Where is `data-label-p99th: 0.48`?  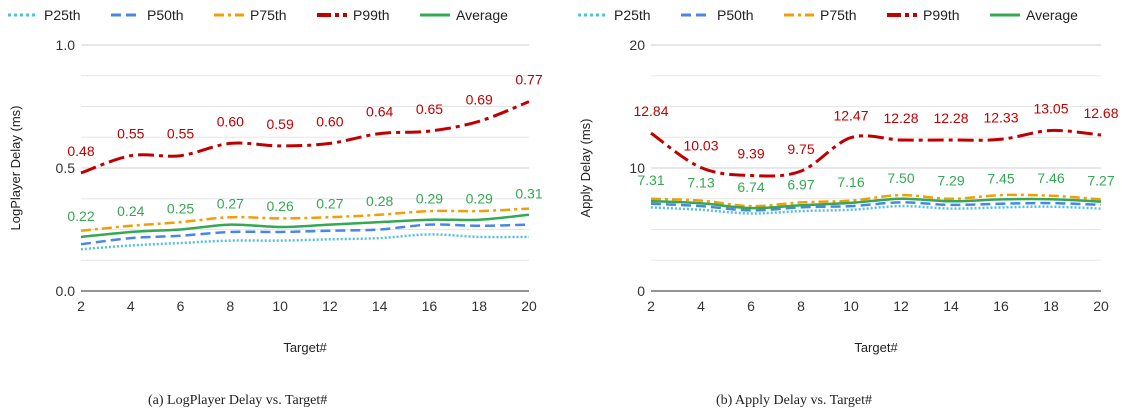 data-label-p99th: 0.48 is located at coordinates (80, 151).